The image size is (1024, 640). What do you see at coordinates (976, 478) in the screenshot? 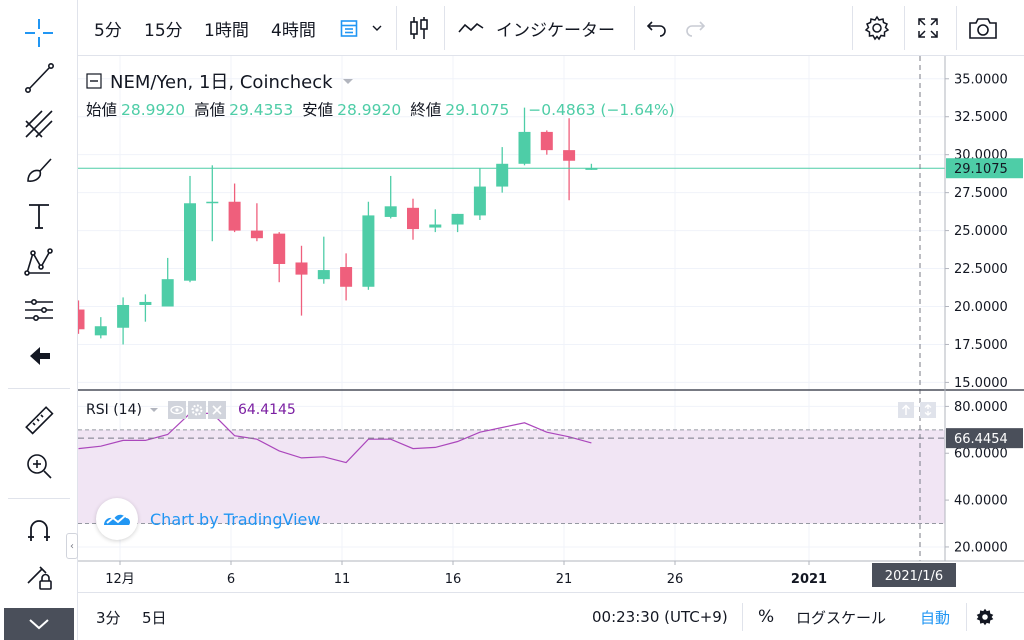
I see `rsi-axis: 80.0000 60.0000 40.0000 20.0000` at bounding box center [976, 478].